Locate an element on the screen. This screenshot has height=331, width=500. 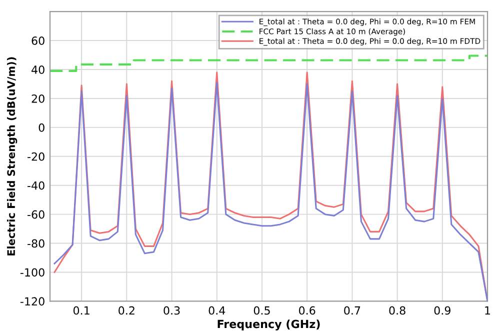
y-tick-label: -20 is located at coordinates (36, 156).